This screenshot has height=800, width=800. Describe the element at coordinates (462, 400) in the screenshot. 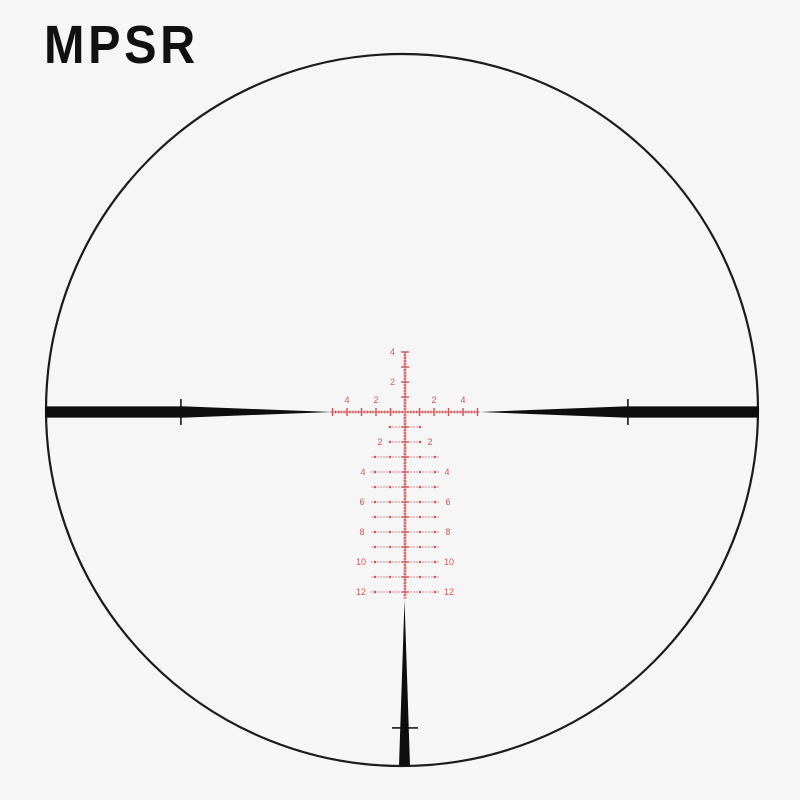

I see `h-ruler-label: 4` at that location.